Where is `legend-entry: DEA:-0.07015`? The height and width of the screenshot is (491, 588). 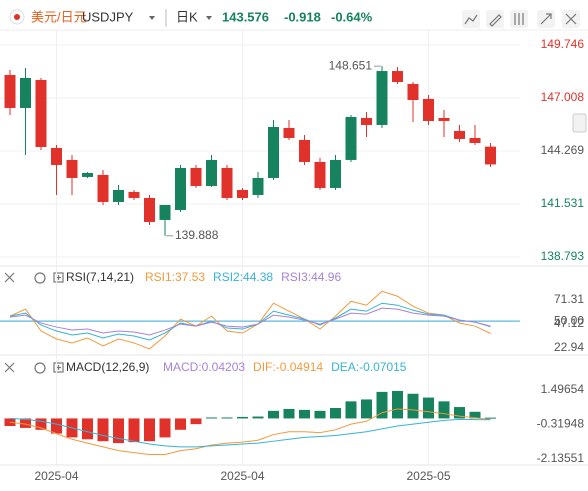
legend-entry: DEA:-0.07015 is located at coordinates (369, 367).